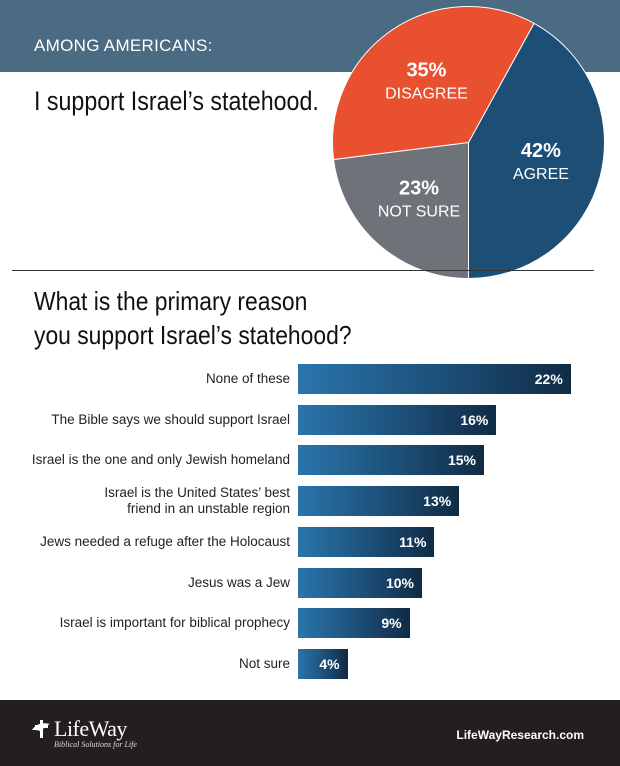 The image size is (620, 766). What do you see at coordinates (354, 623) in the screenshot?
I see `bar: 9%` at bounding box center [354, 623].